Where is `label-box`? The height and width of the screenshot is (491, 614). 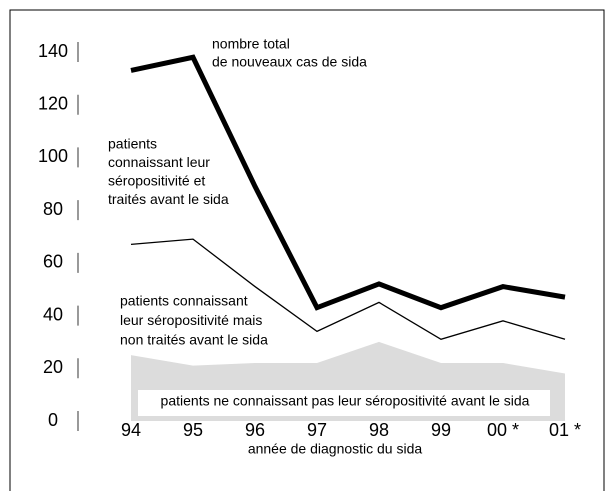 label-box is located at coordinates (344, 403).